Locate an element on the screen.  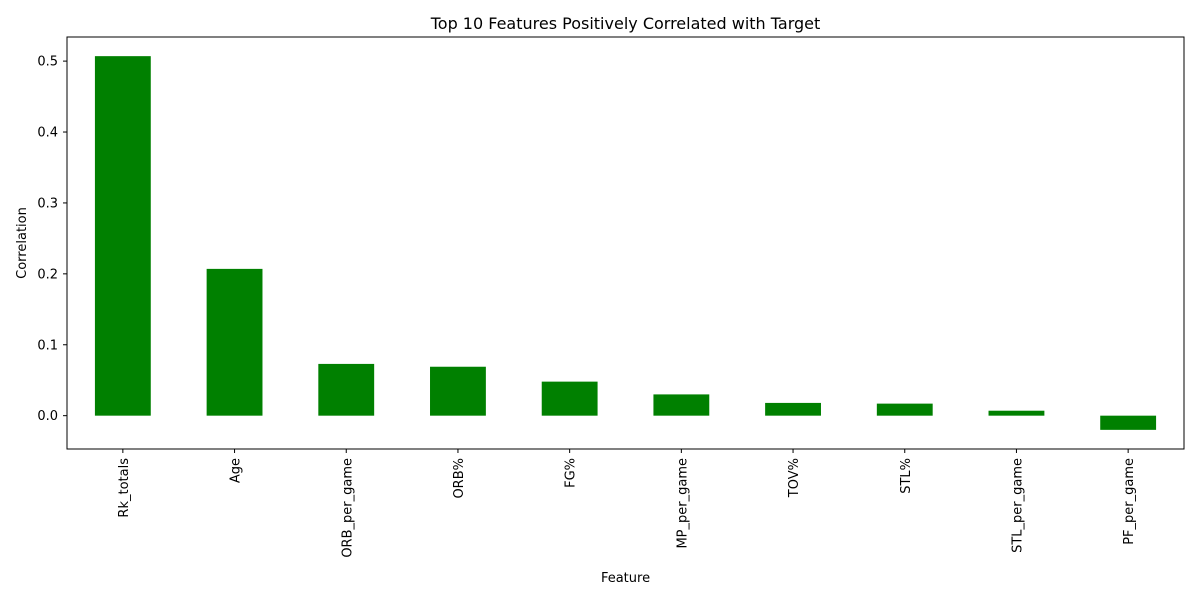
y-tick-label: 0.2 is located at coordinates (47, 274).